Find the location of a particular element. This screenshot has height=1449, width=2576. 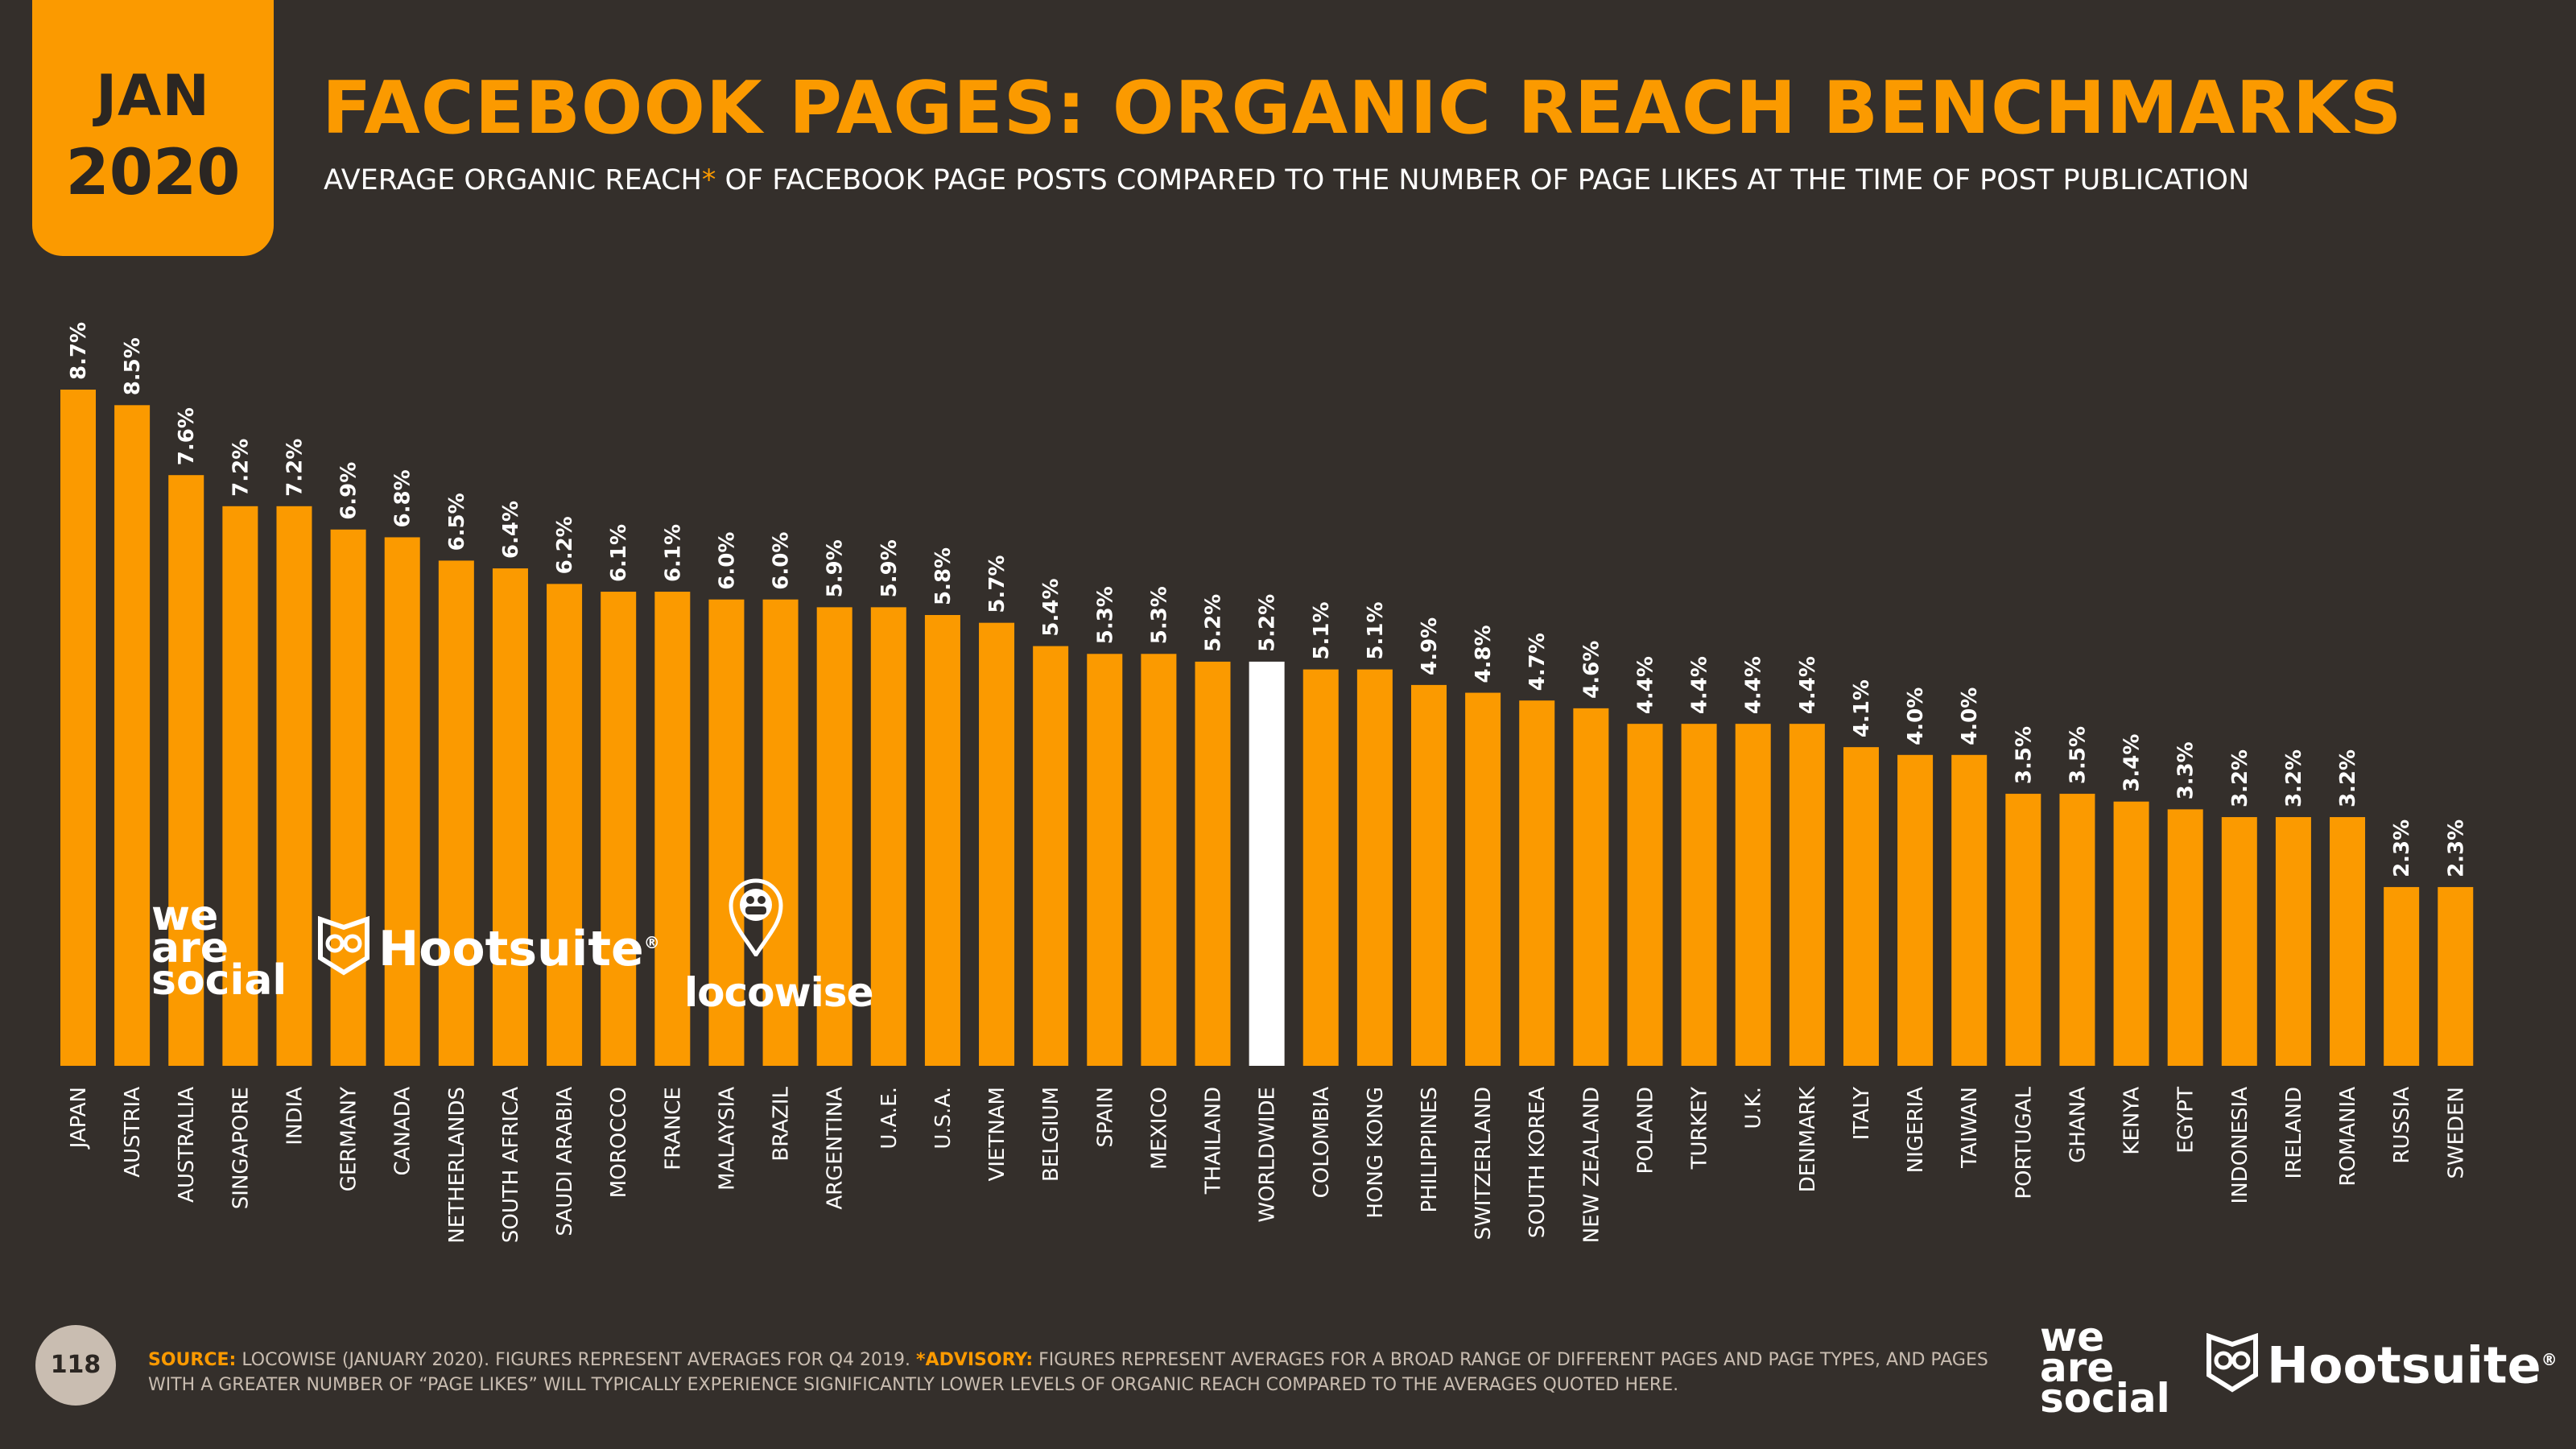

category-label: U.K. is located at coordinates (1754, 1108).